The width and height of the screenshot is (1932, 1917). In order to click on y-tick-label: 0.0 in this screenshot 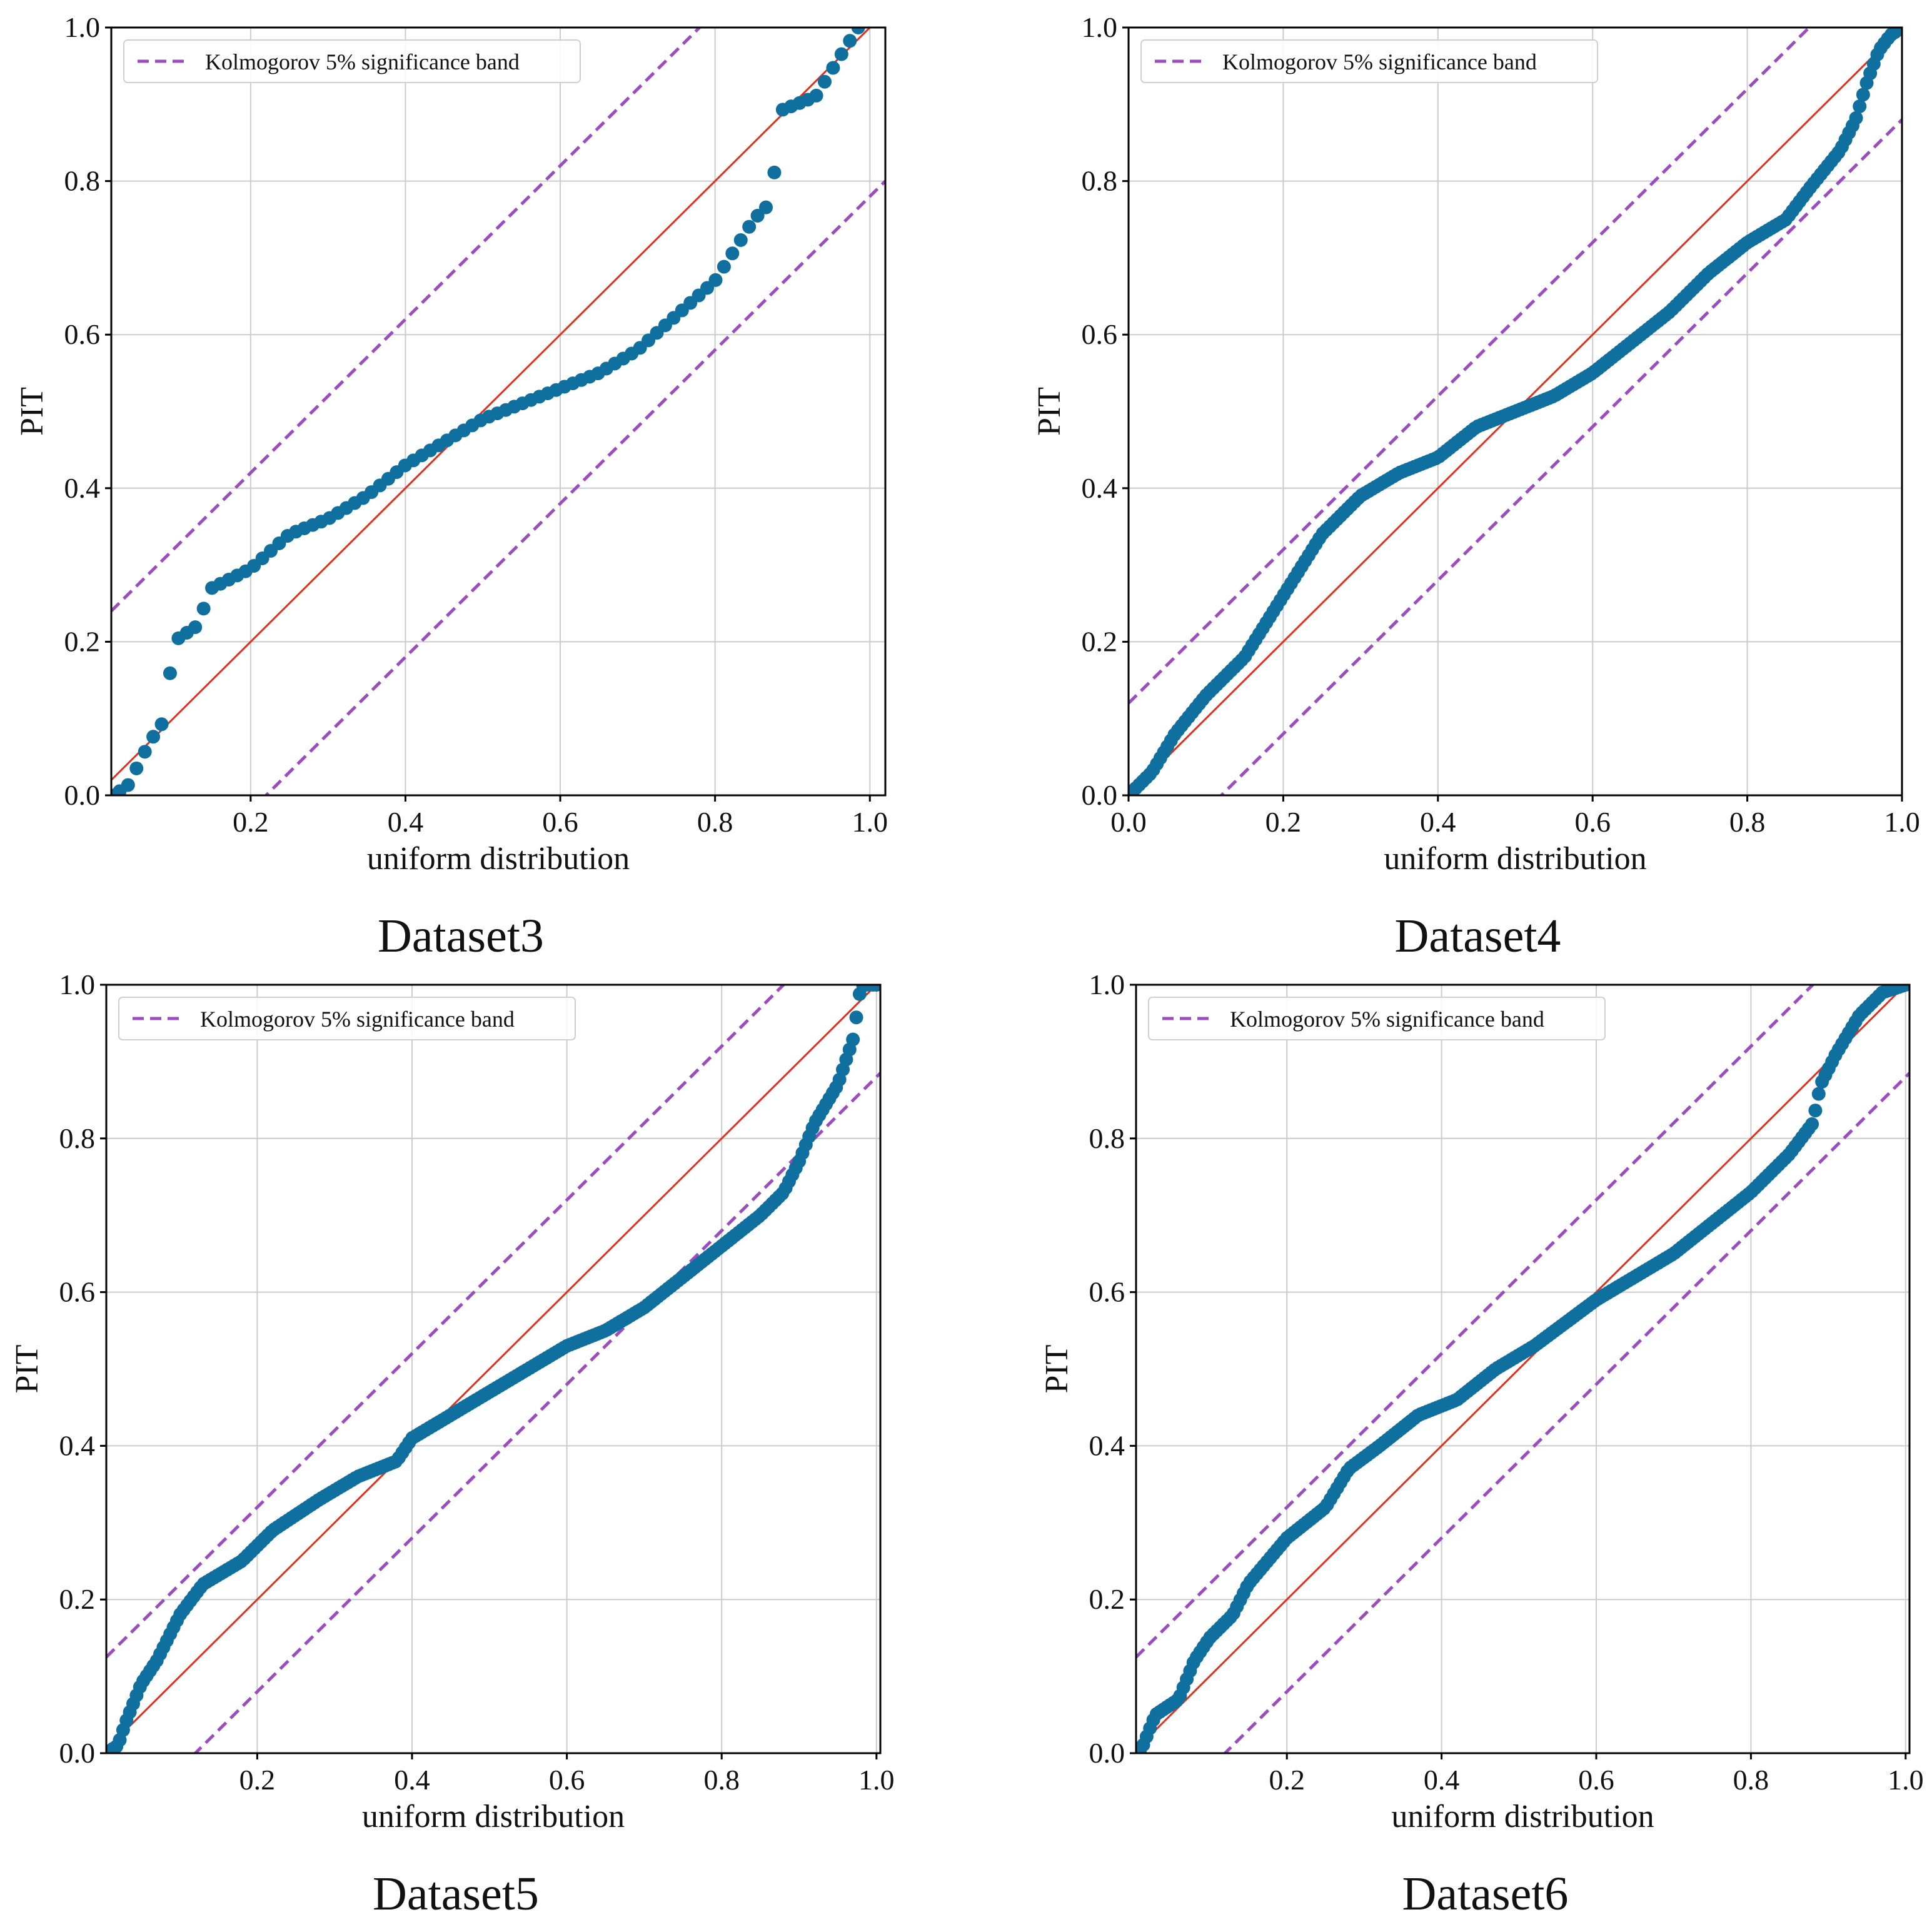, I will do `click(1100, 795)`.